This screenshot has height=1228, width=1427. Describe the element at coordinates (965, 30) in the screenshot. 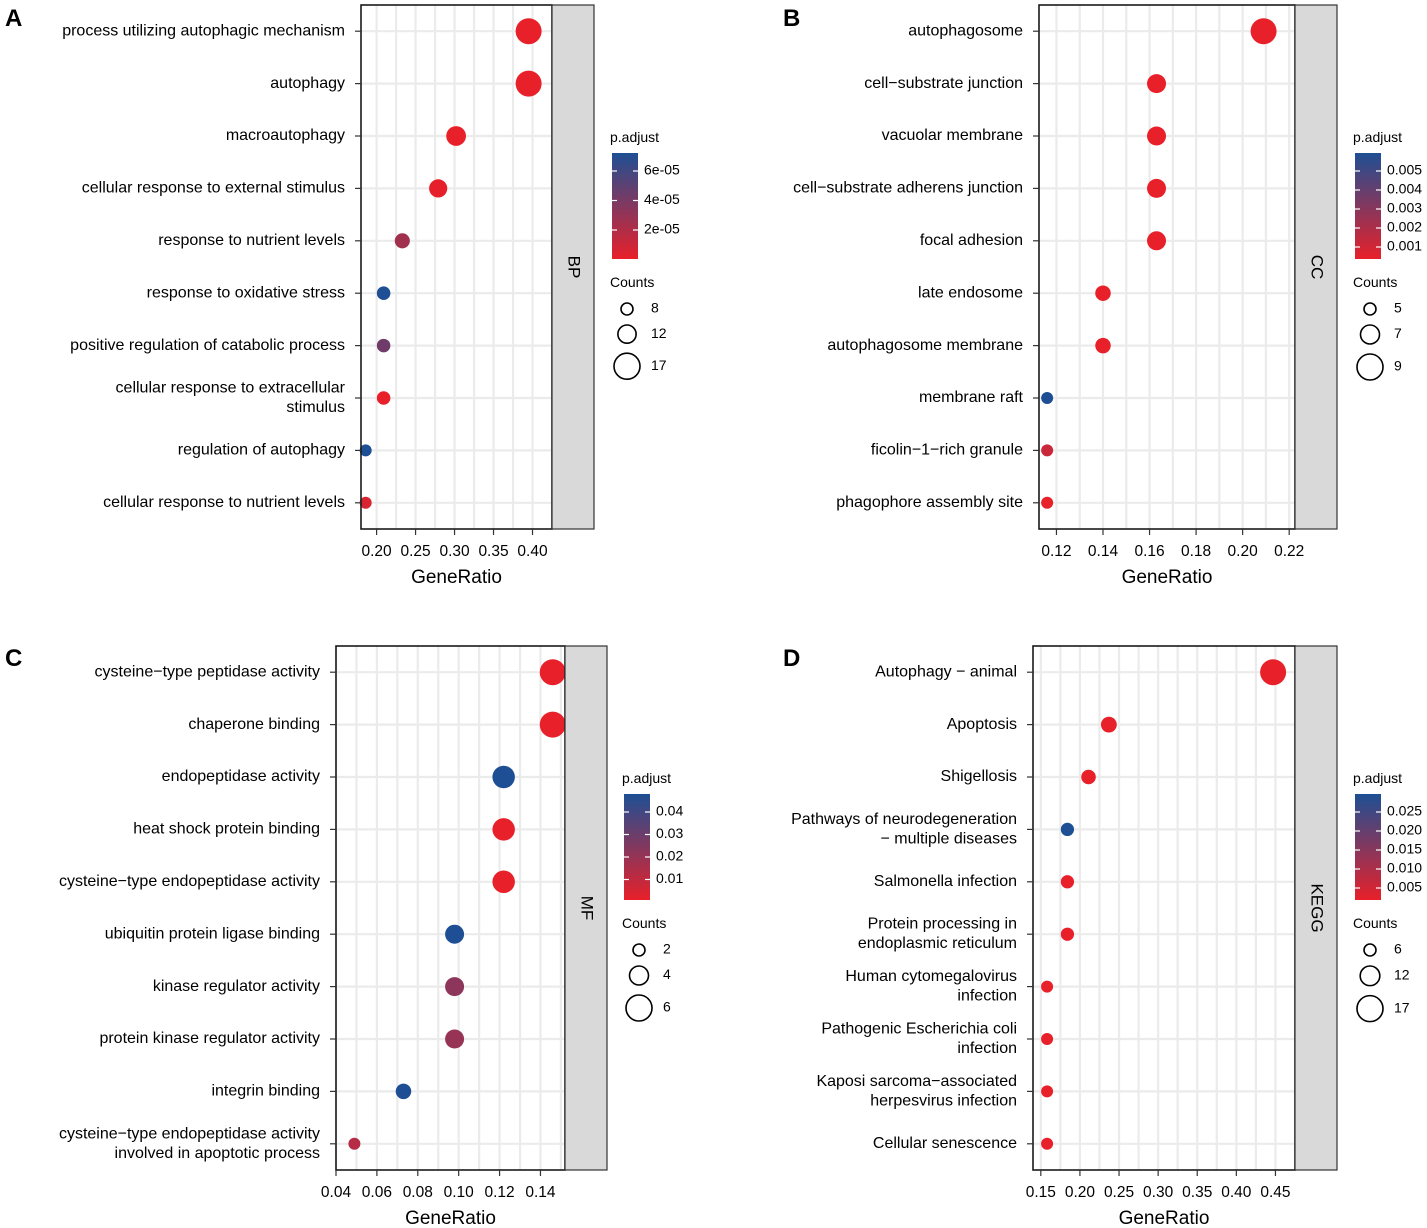

I see `term-label: autophagosome` at that location.